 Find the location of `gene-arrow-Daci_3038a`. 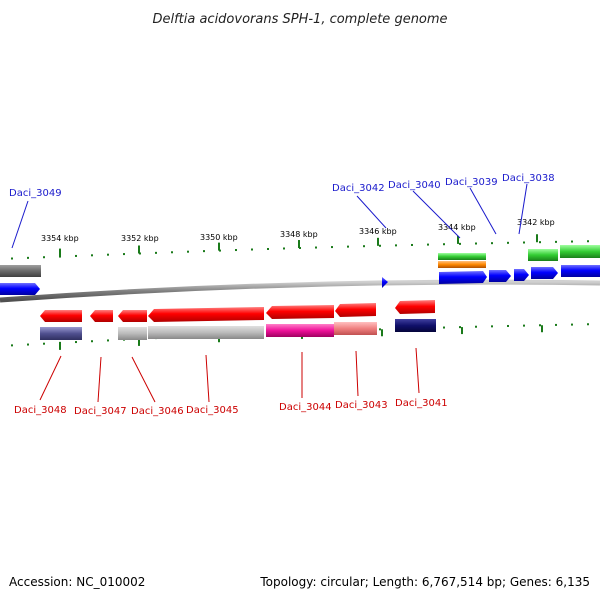

gene-arrow-Daci_3038a is located at coordinates (521, 275).